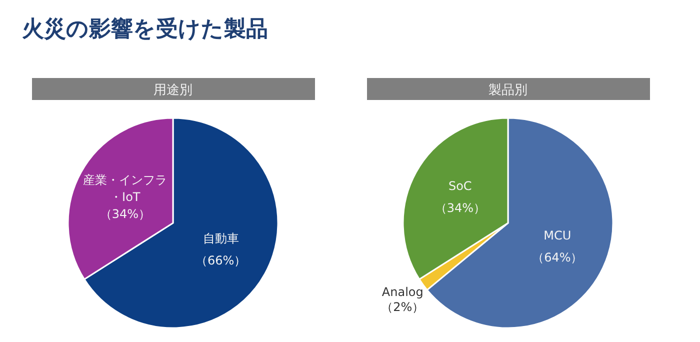 The height and width of the screenshot is (342, 700). I want to click on chart-subtitle: 製品別, so click(508, 90).